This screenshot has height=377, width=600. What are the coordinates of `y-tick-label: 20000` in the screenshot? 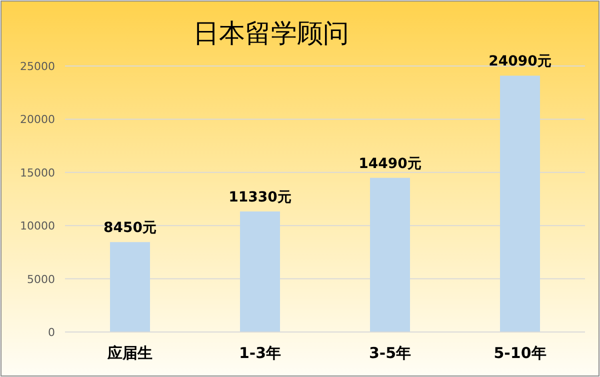 It's located at (37, 119).